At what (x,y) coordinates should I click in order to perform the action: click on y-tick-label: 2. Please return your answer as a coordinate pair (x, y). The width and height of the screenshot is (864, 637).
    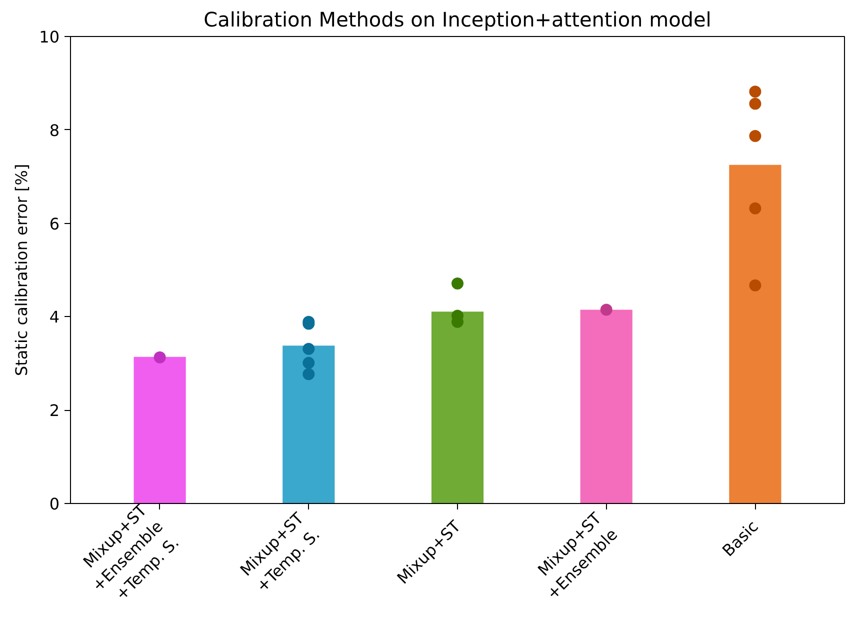
    Looking at the image, I should click on (54, 410).